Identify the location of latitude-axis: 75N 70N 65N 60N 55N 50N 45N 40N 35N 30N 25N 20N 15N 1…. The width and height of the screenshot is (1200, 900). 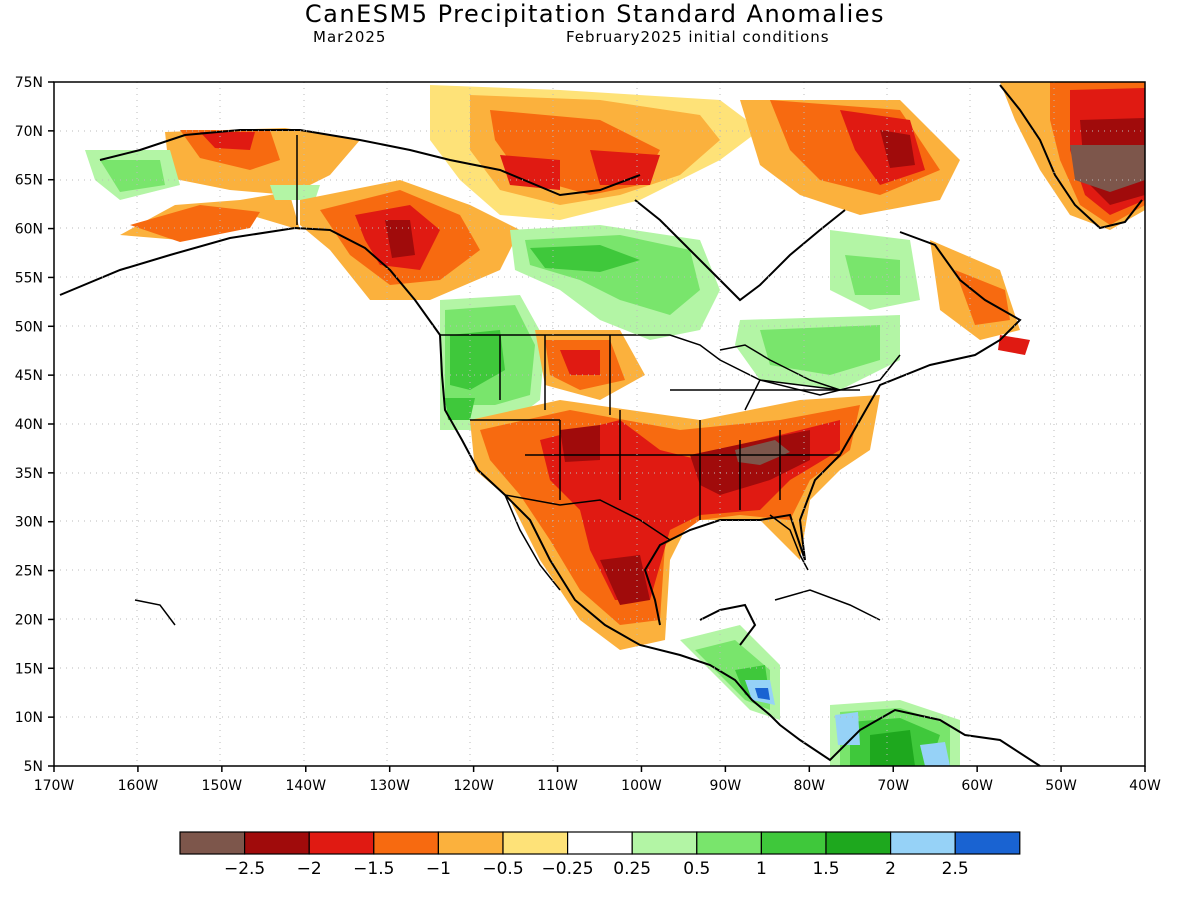
(34, 425).